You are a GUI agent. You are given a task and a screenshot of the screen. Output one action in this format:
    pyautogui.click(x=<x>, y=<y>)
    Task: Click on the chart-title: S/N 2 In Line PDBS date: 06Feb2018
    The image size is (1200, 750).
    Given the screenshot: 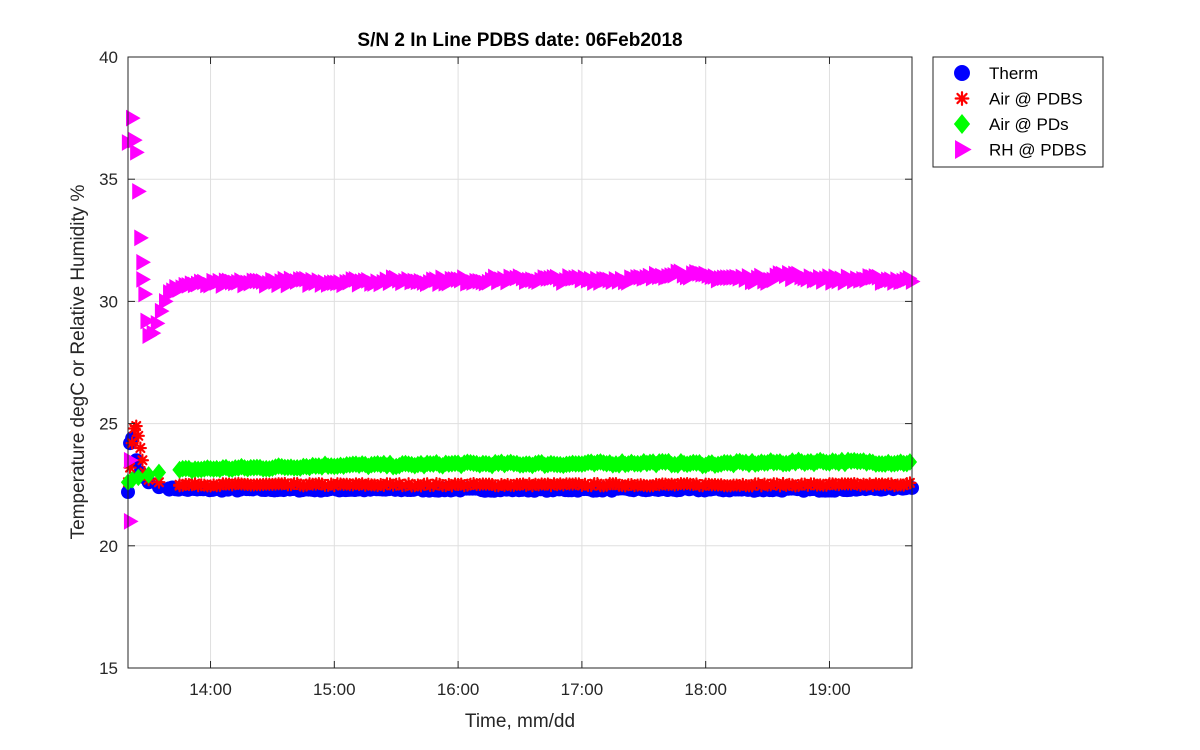 What is the action you would take?
    pyautogui.click(x=519, y=40)
    